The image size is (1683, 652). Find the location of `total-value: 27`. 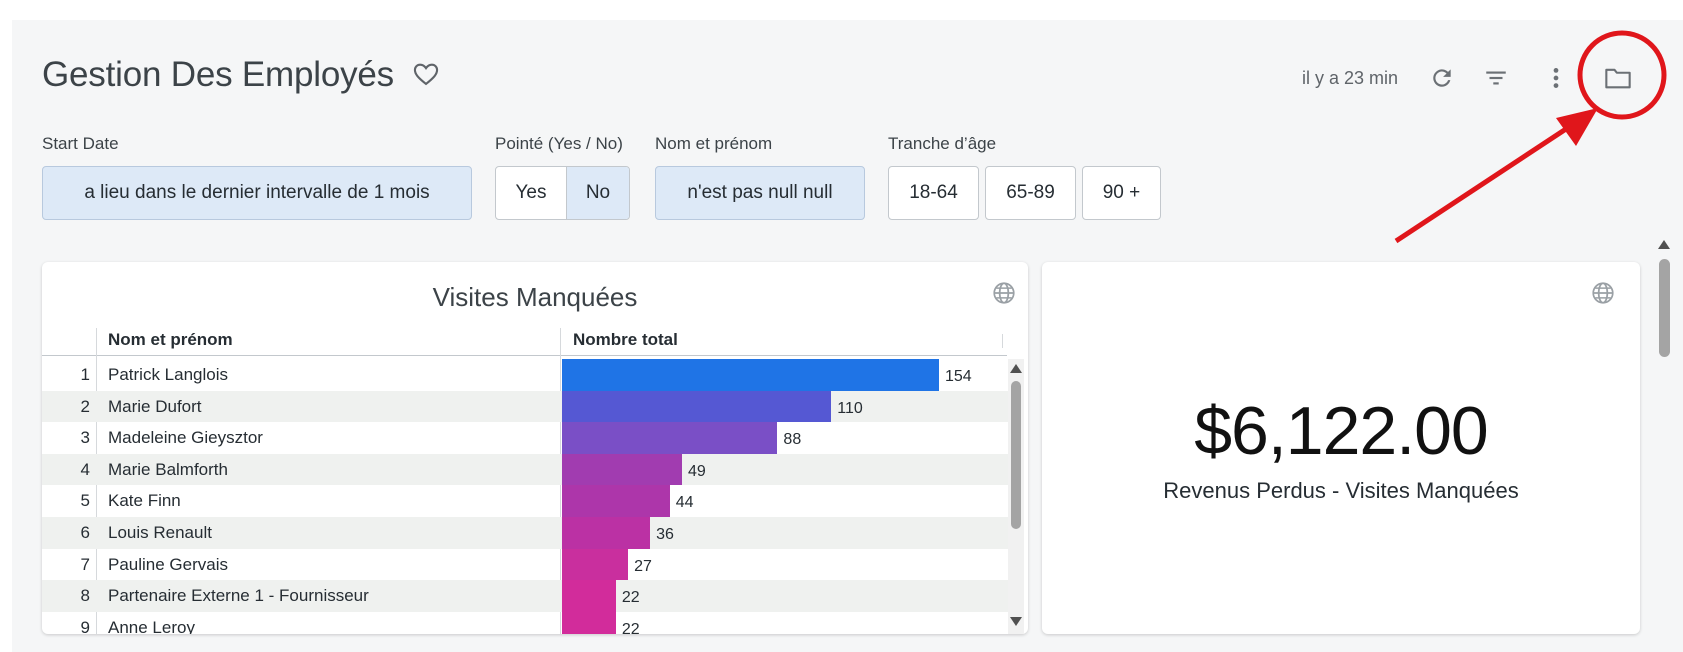

total-value: 27 is located at coordinates (643, 566).